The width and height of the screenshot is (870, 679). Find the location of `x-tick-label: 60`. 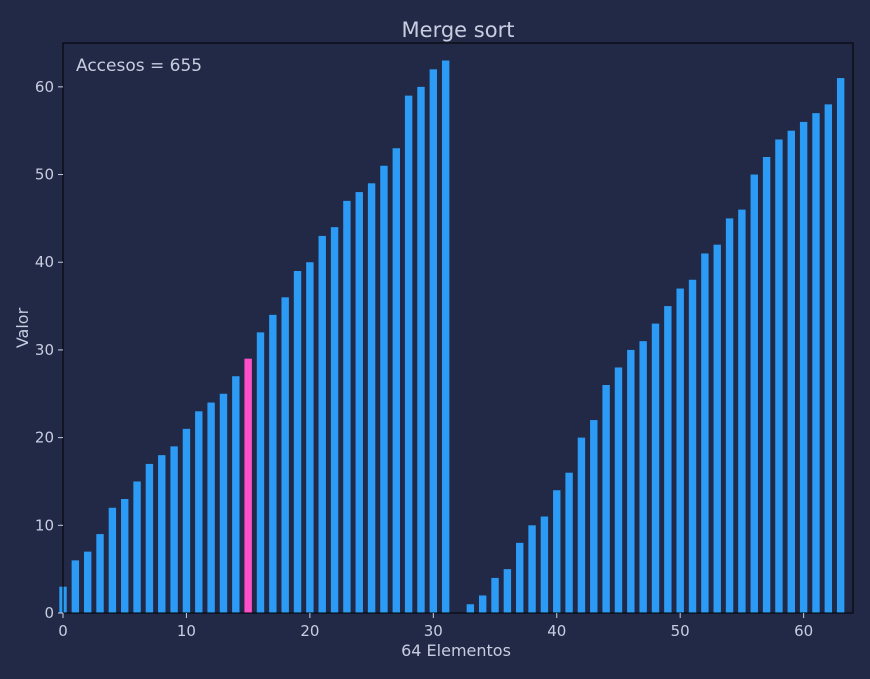

x-tick-label: 60 is located at coordinates (803, 631).